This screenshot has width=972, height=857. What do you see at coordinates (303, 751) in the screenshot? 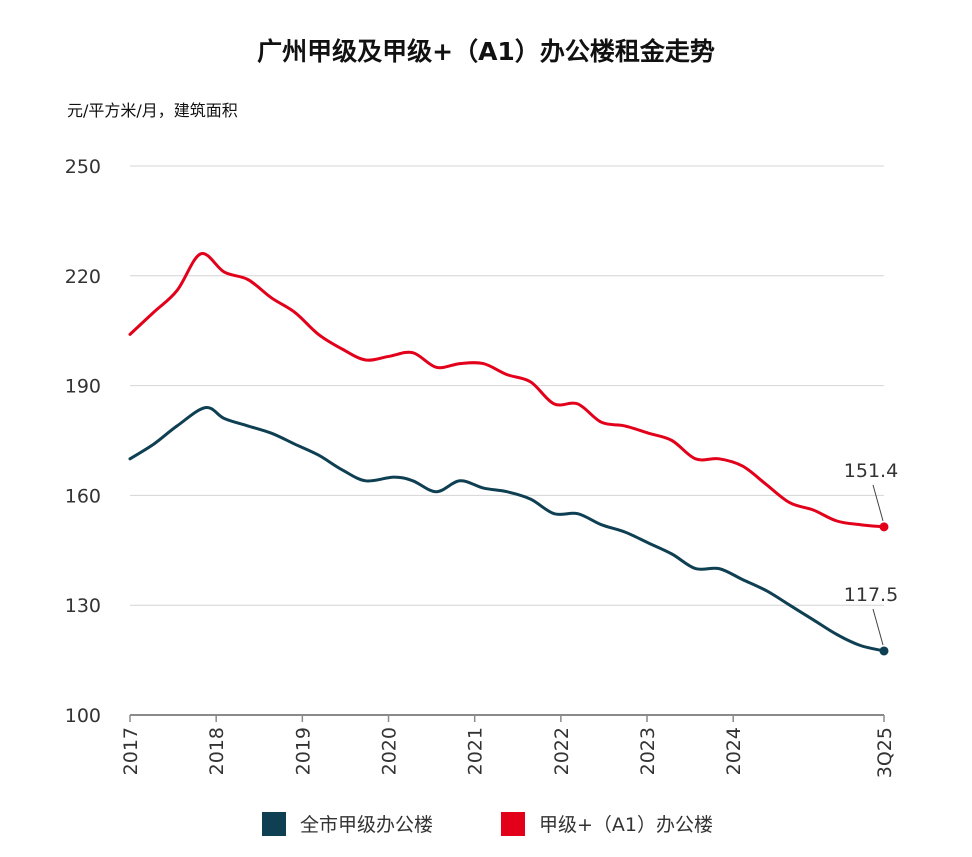
I see `x-tick-label-2019: 2019` at bounding box center [303, 751].